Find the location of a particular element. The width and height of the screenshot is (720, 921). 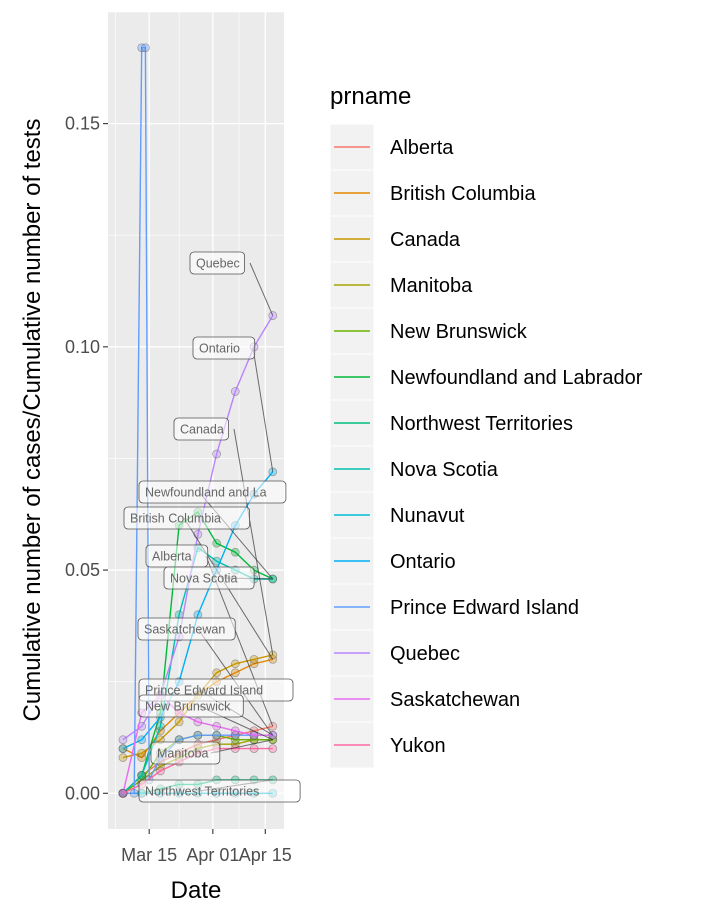

y-tick-label: 0.05 is located at coordinates (82, 570).